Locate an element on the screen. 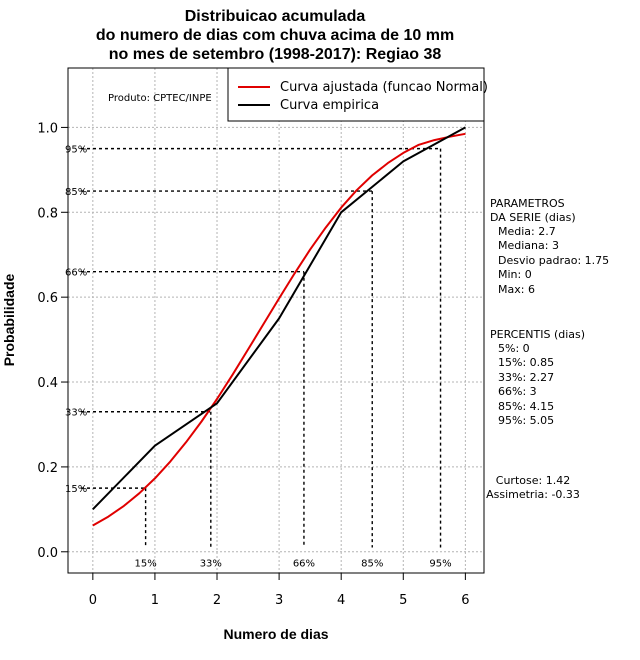 Image resolution: width=640 pixels, height=660 pixels. x-tick-label: 4 is located at coordinates (341, 600).